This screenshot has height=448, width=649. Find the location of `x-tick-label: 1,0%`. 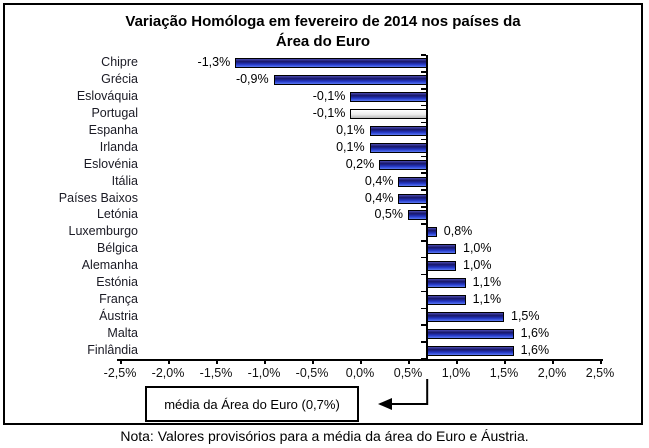

x-tick-label: 1,0% is located at coordinates (456, 373).